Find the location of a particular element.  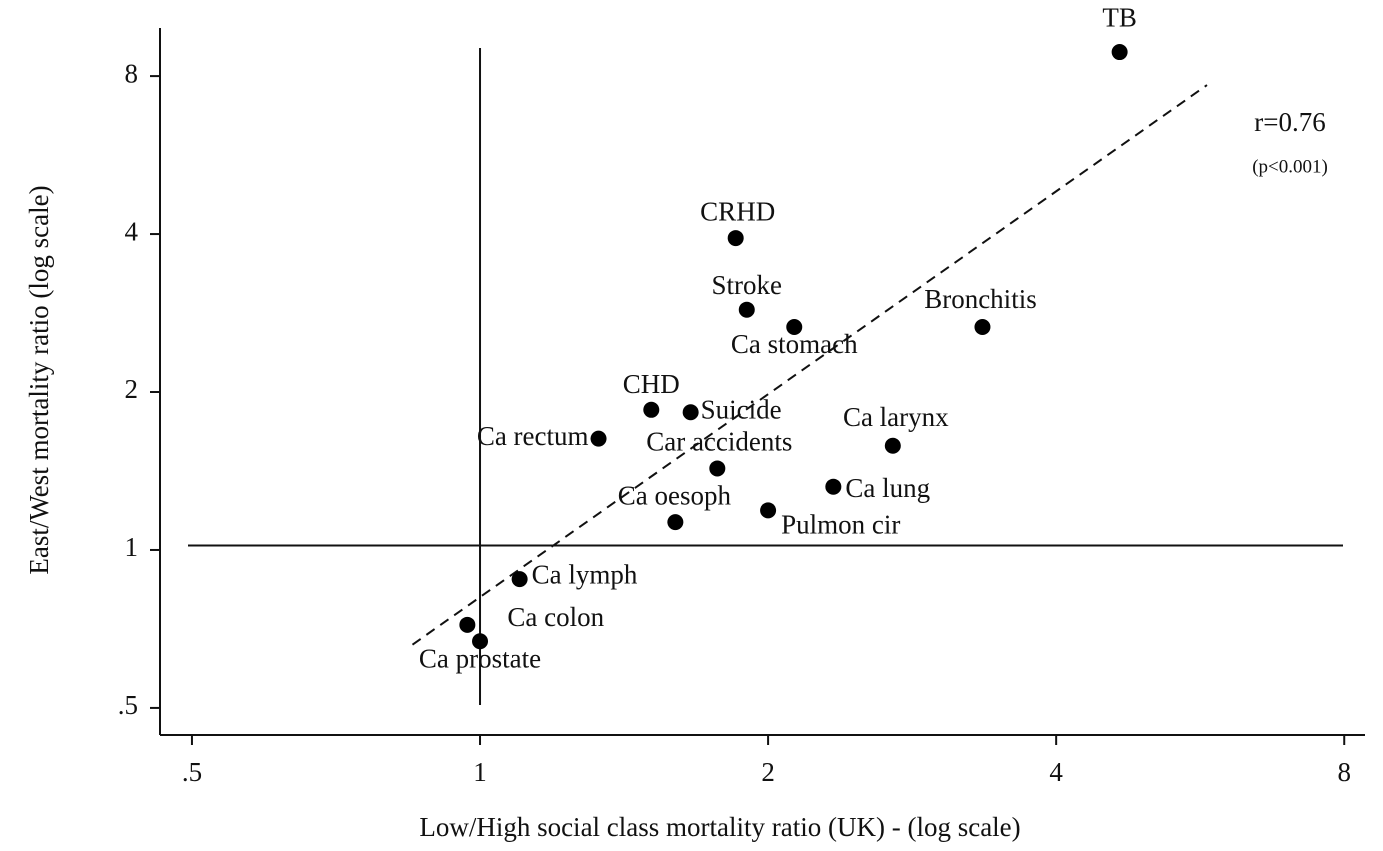

point-label: Suicide is located at coordinates (741, 409).